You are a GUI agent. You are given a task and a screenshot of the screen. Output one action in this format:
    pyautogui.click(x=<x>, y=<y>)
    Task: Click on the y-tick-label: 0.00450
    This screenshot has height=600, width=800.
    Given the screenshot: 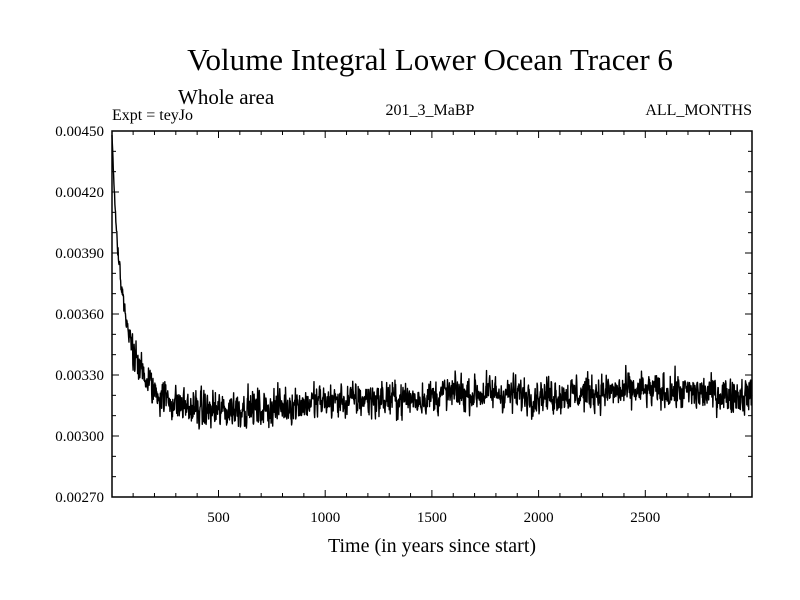 What is the action you would take?
    pyautogui.click(x=79, y=132)
    